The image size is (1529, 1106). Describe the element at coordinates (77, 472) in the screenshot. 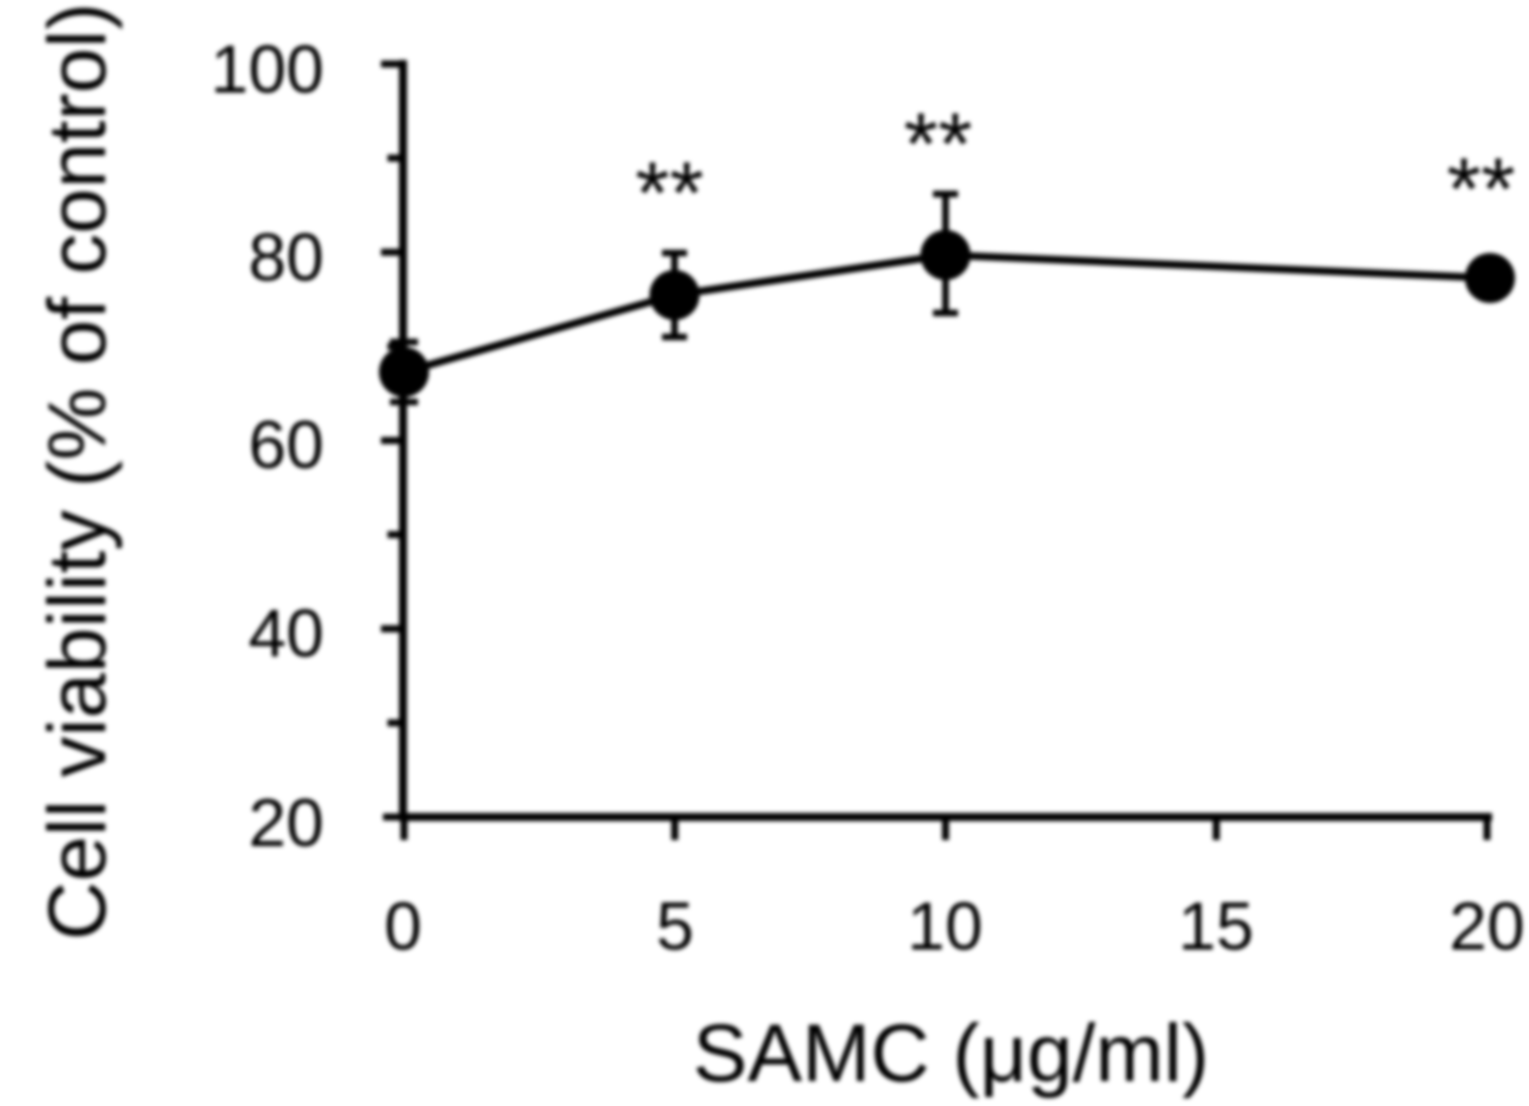

I see `svg-text: Cell viability (% of control)` at that location.